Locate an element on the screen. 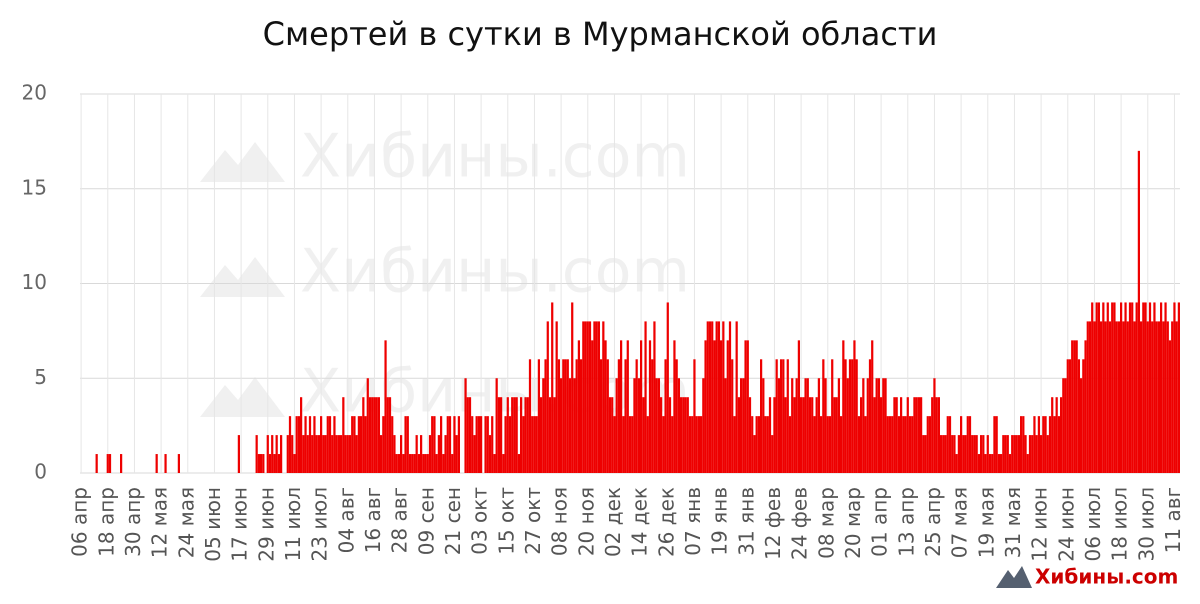 The width and height of the screenshot is (1200, 604). x-tick-label: 26 дек is located at coordinates (666, 522).